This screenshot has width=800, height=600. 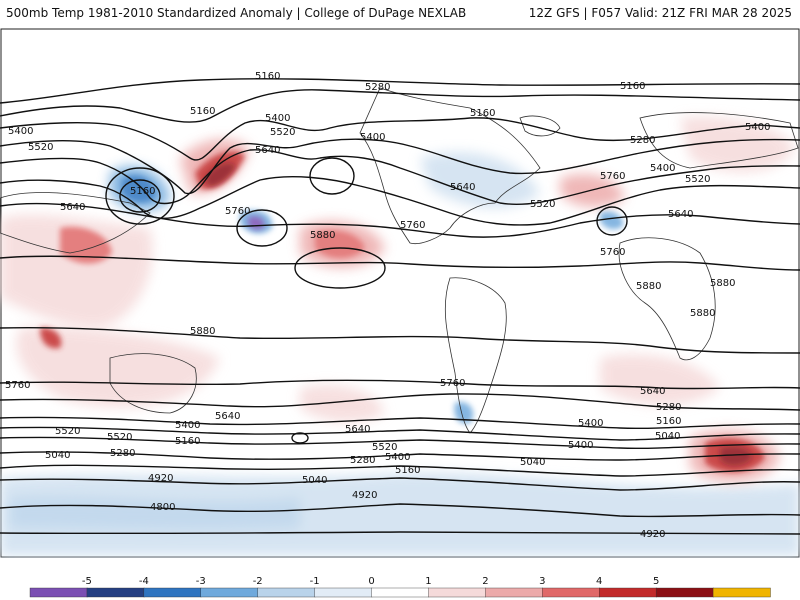 I want to click on colorbar-tick-label: 3, so click(x=542, y=581).